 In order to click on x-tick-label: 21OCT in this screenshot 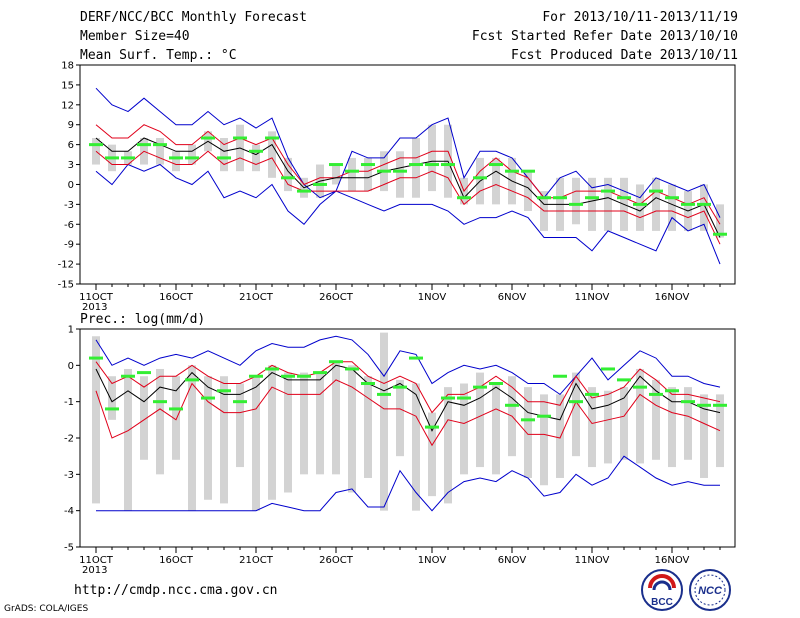, I will do `click(256, 560)`.